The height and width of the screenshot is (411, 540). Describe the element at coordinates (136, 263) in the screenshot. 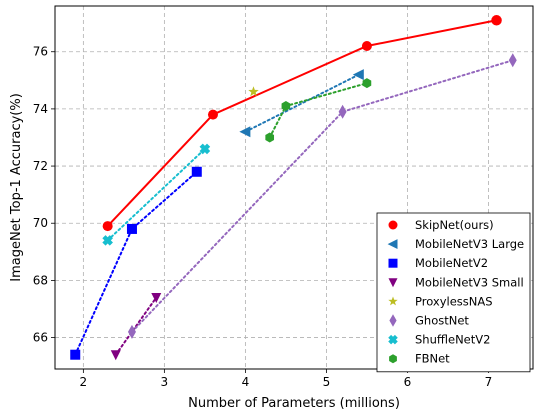

I see `series-mobilenetv2` at that location.